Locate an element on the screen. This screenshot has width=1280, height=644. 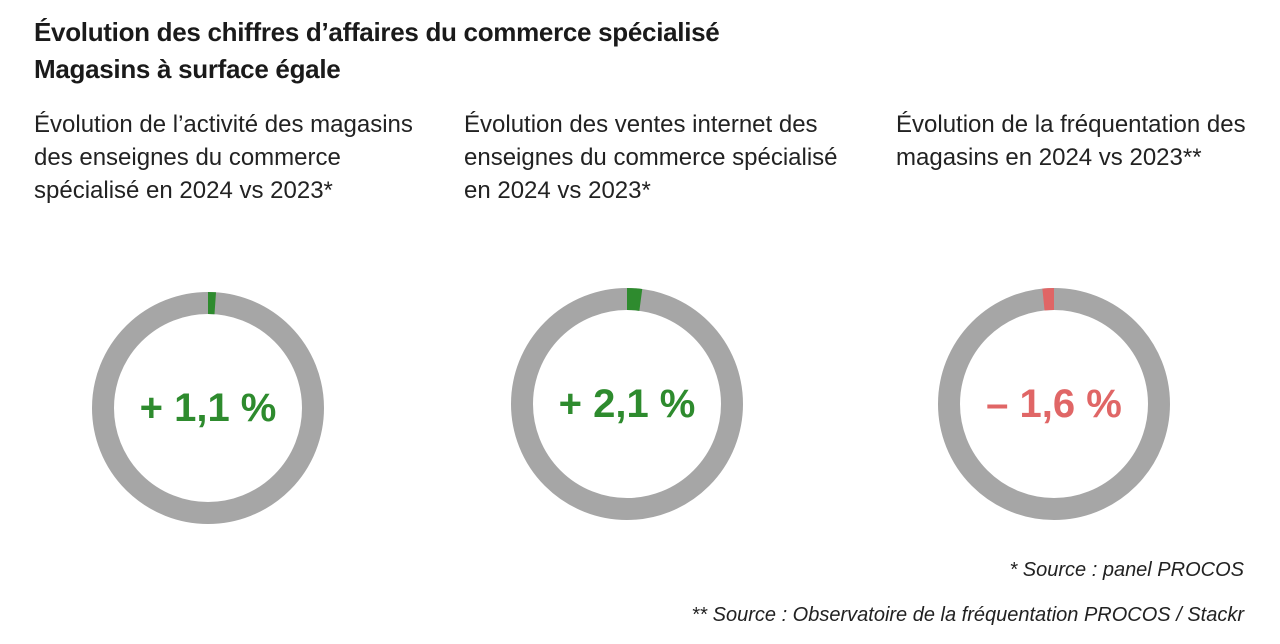
donut-internet: + 2,1 % is located at coordinates (627, 404).